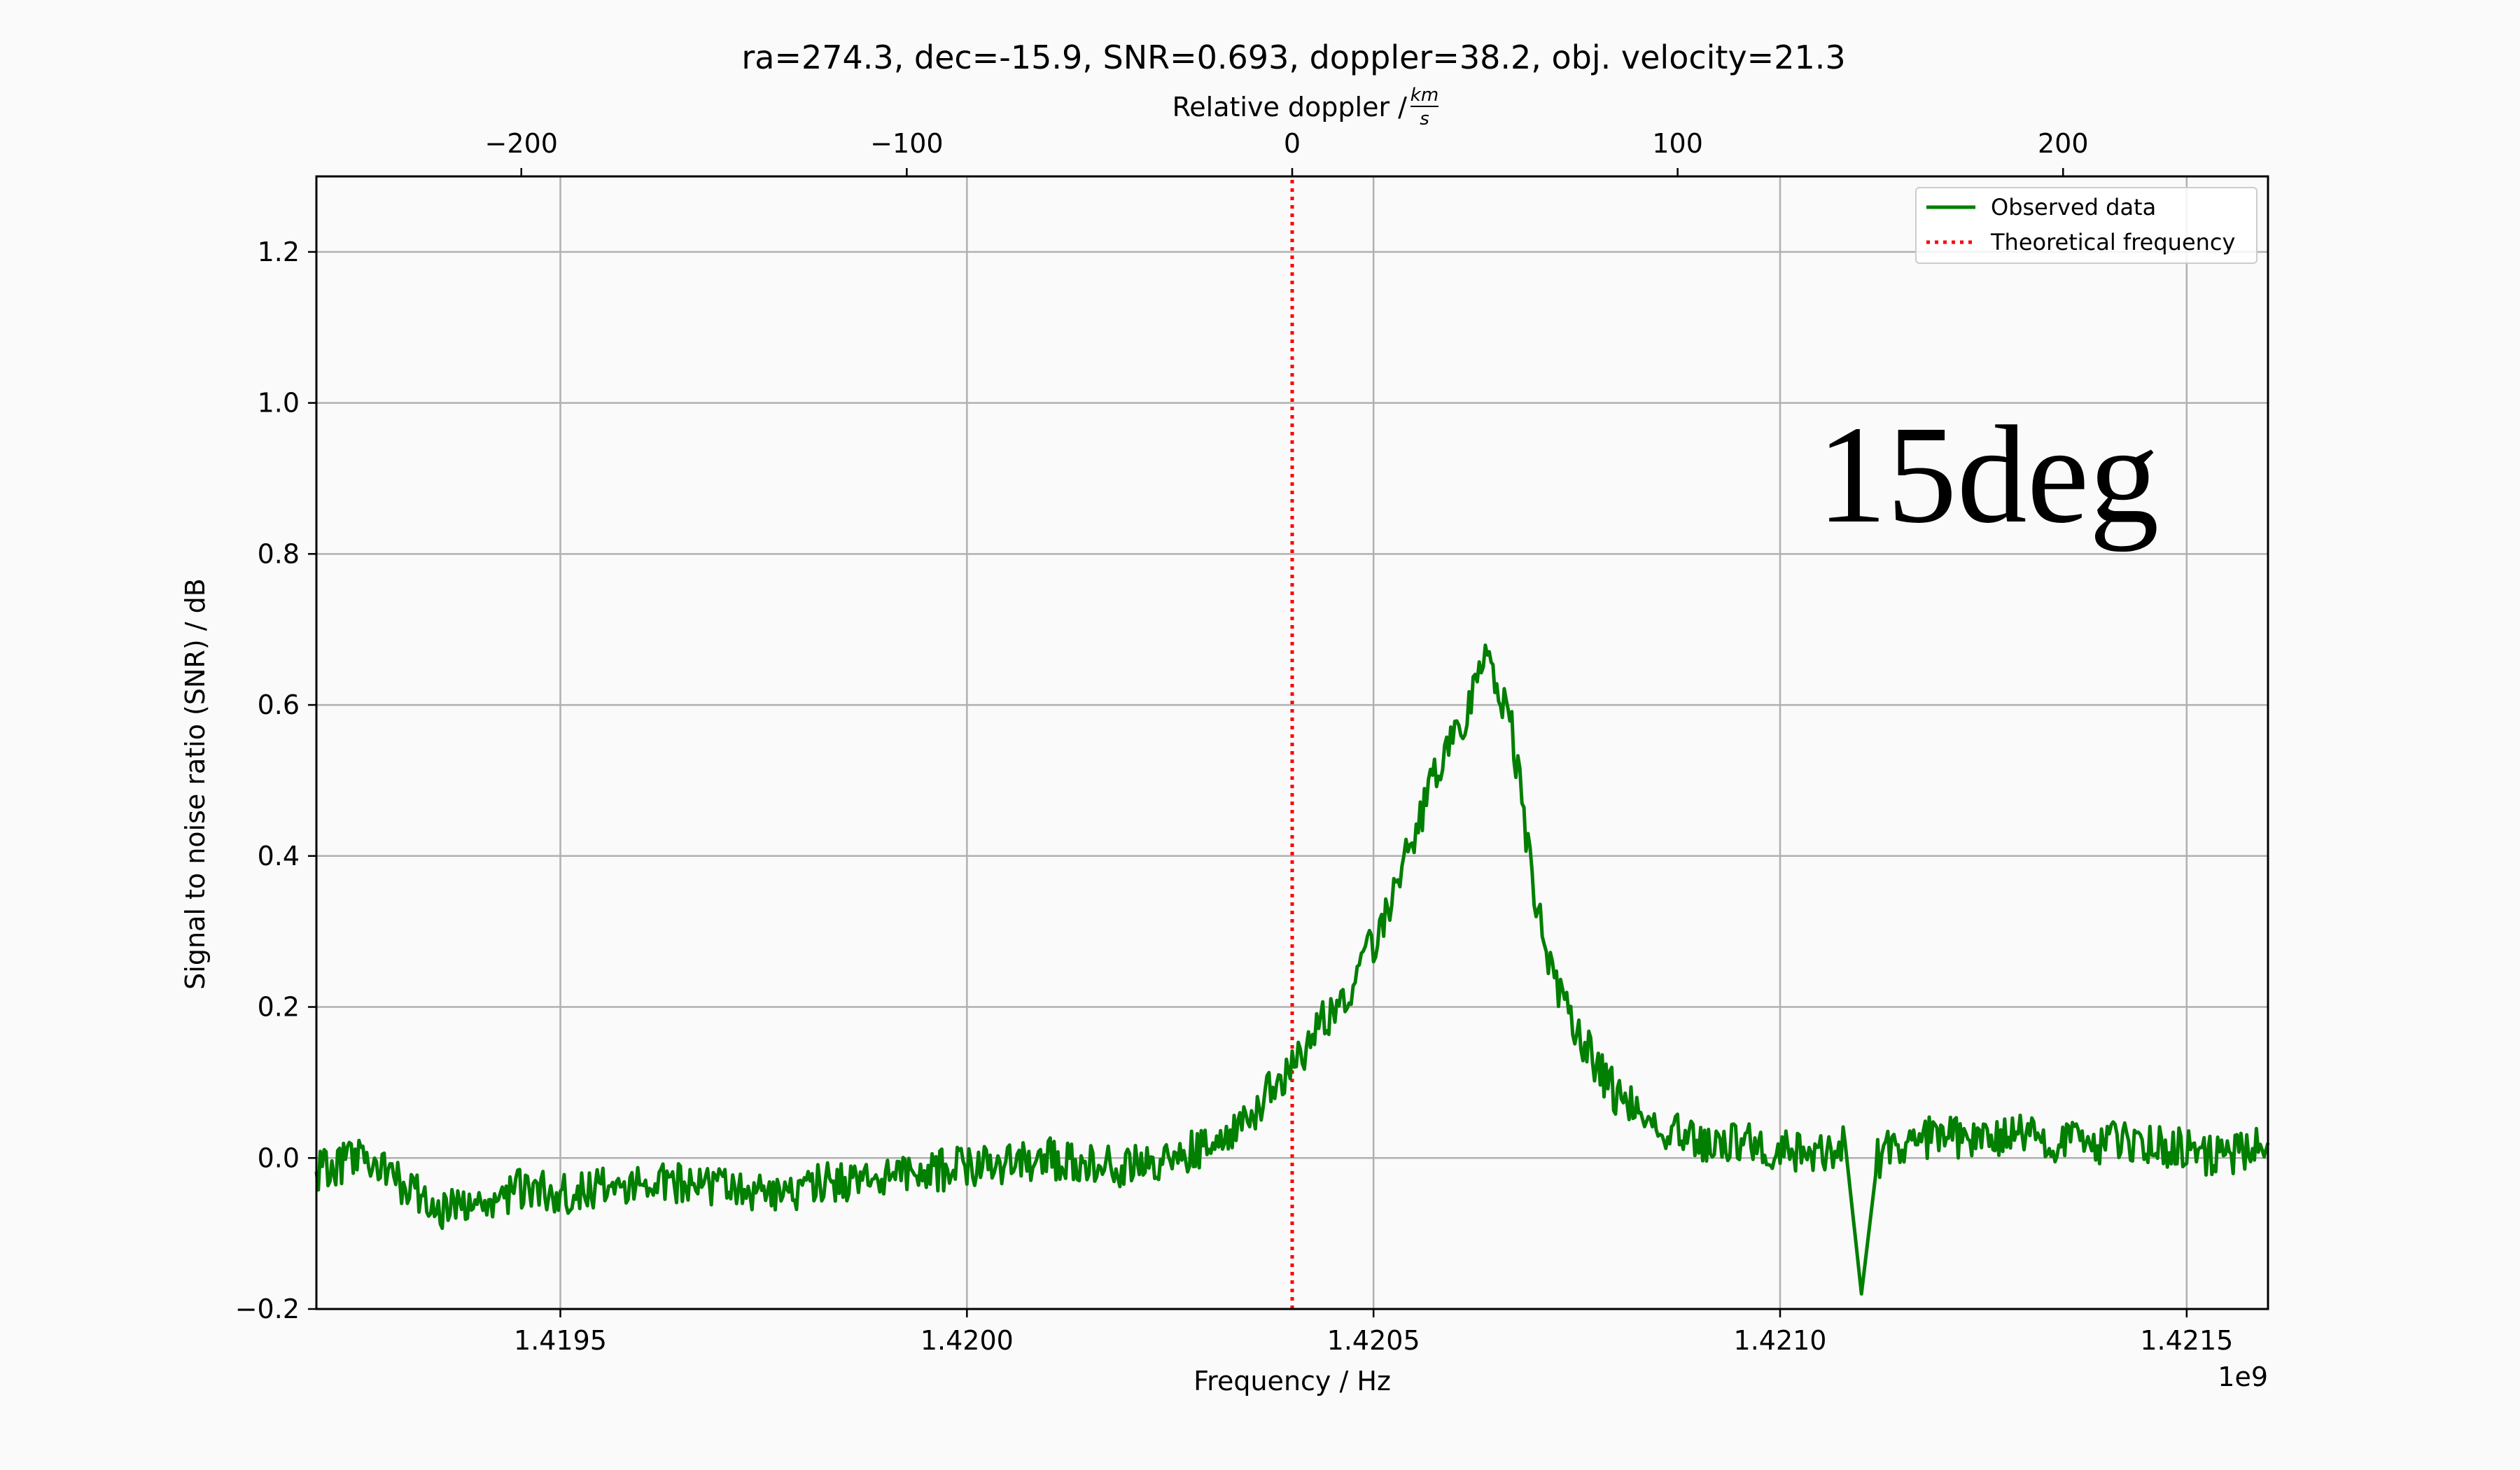 This screenshot has height=1470, width=2520. Describe the element at coordinates (1290, 107) in the screenshot. I see `top-axis-label: Relative doppler /` at that location.